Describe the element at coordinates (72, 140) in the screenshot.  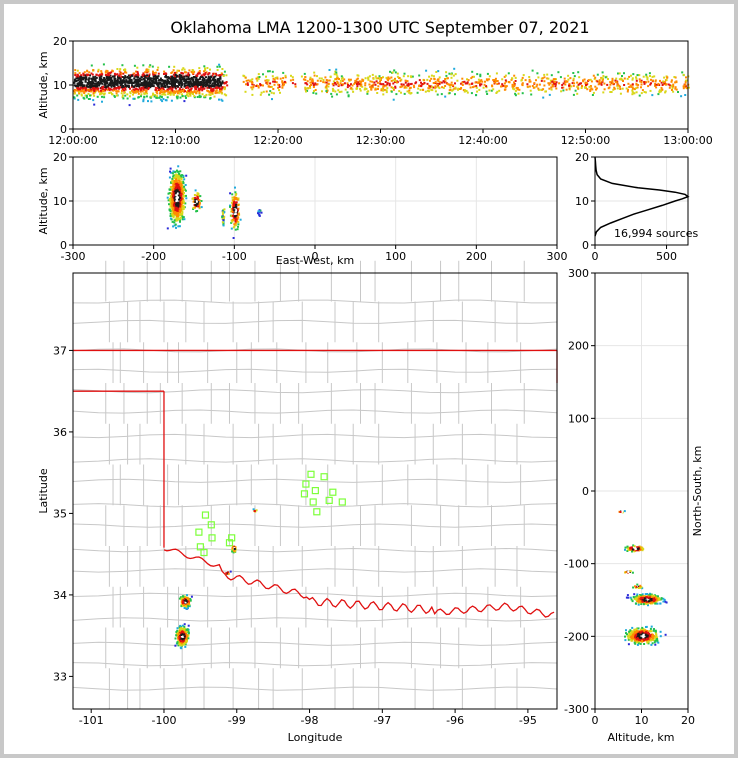
I see `th-xtick: 12:00:00` at that location.